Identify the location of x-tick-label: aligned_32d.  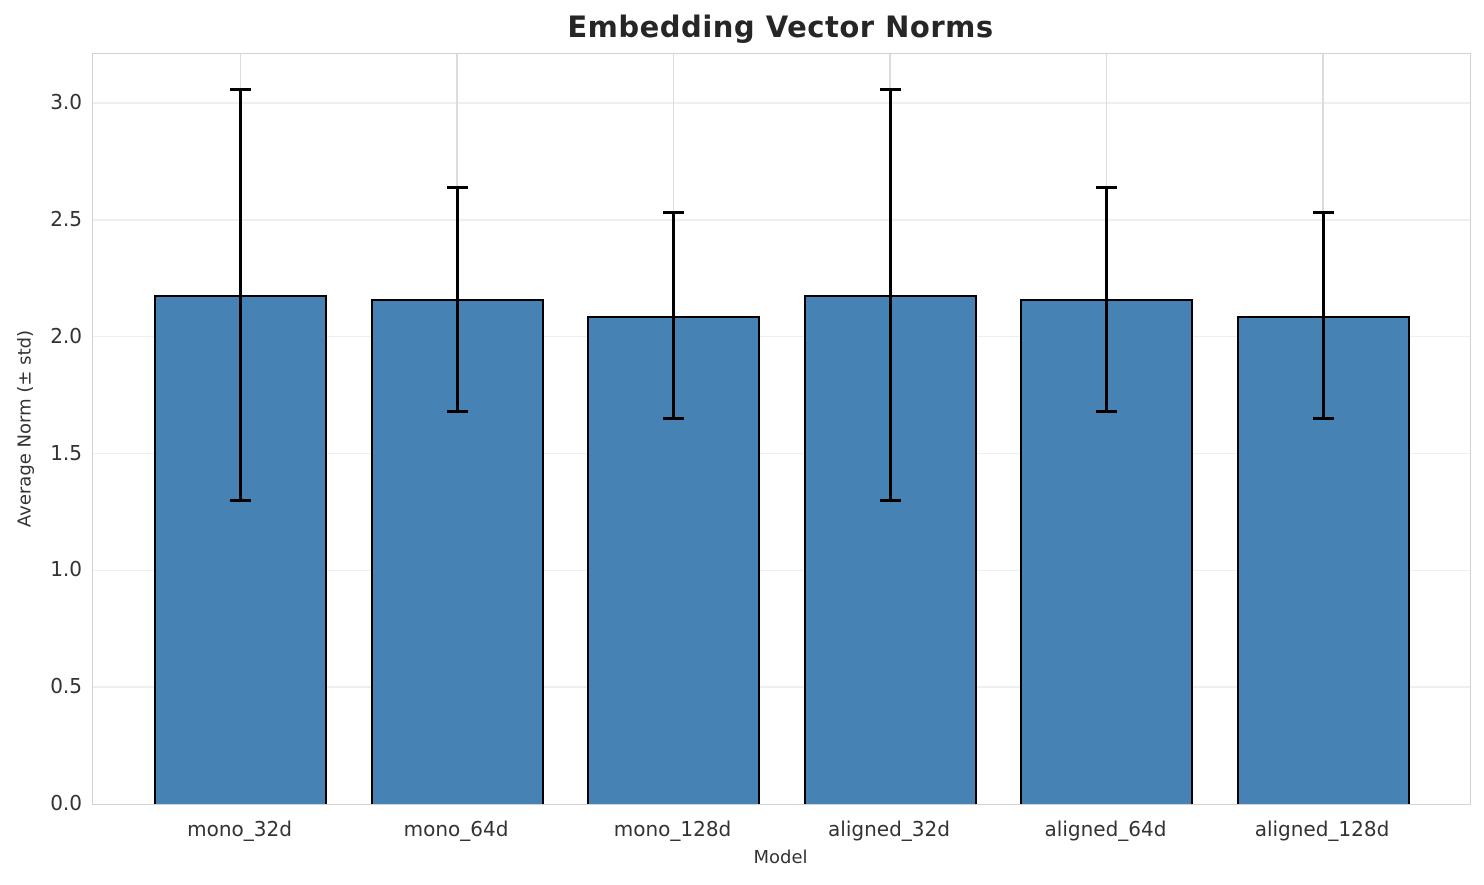
(889, 829).